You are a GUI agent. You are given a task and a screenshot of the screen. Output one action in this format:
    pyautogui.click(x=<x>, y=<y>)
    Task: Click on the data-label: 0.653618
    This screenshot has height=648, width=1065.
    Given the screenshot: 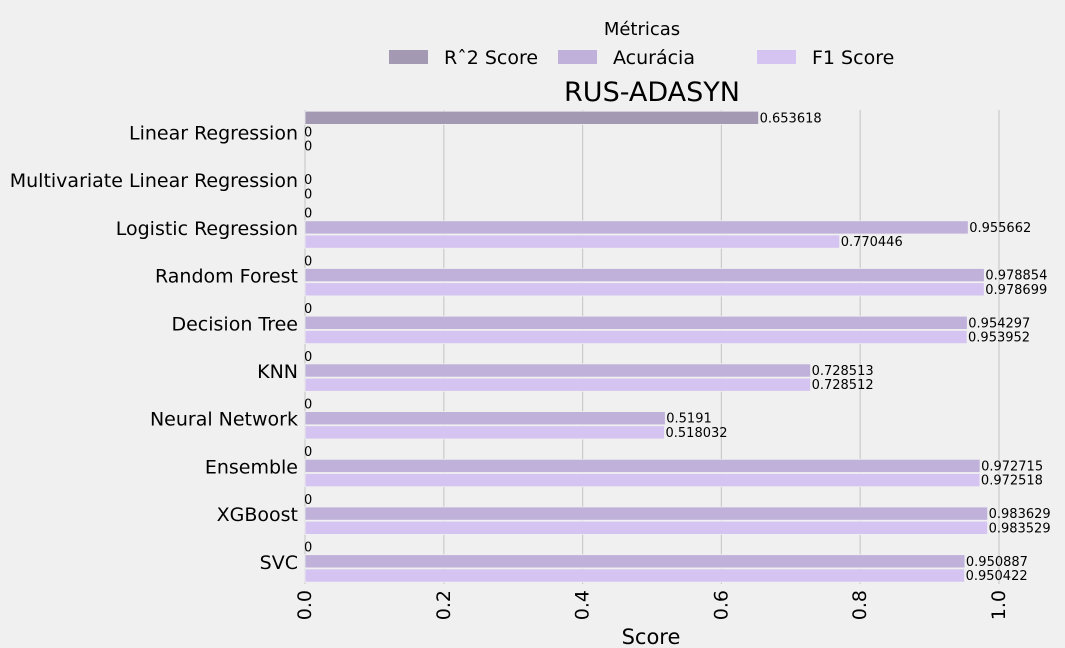 What is the action you would take?
    pyautogui.click(x=791, y=118)
    